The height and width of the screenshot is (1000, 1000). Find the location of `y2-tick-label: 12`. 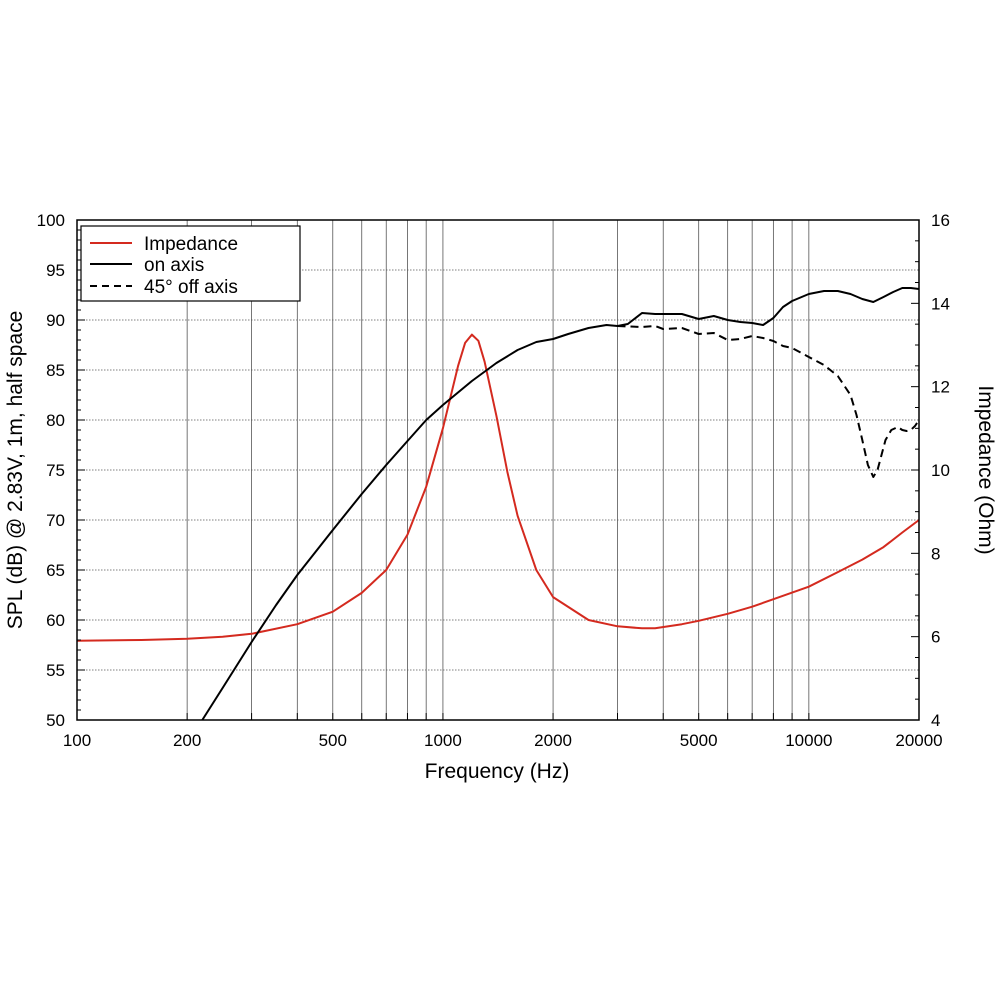

y2-tick-label: 12 is located at coordinates (940, 387).